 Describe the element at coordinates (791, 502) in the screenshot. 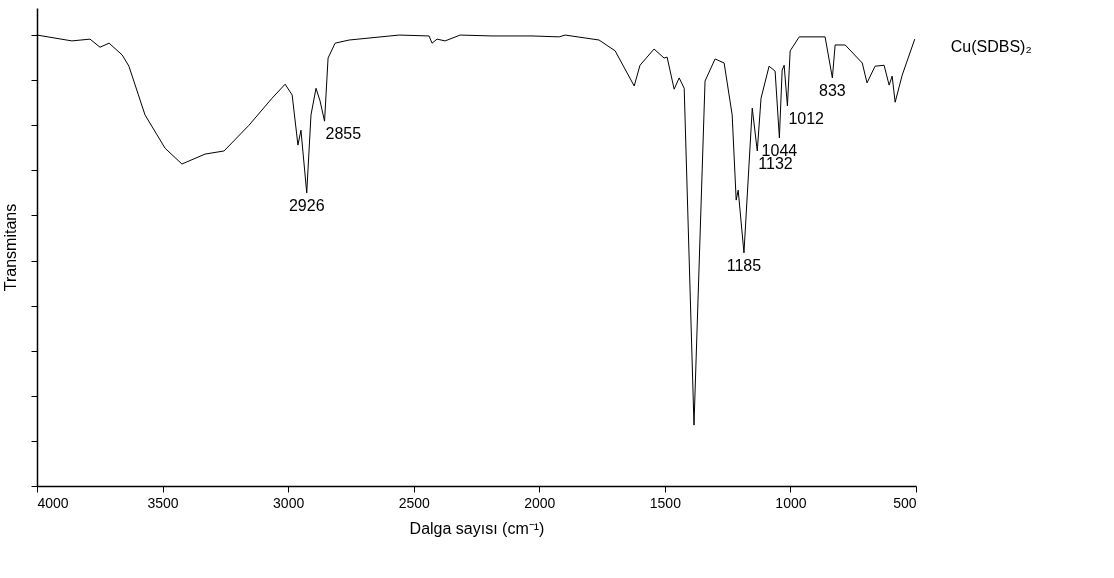

I see `x-tick-label: 1000` at that location.